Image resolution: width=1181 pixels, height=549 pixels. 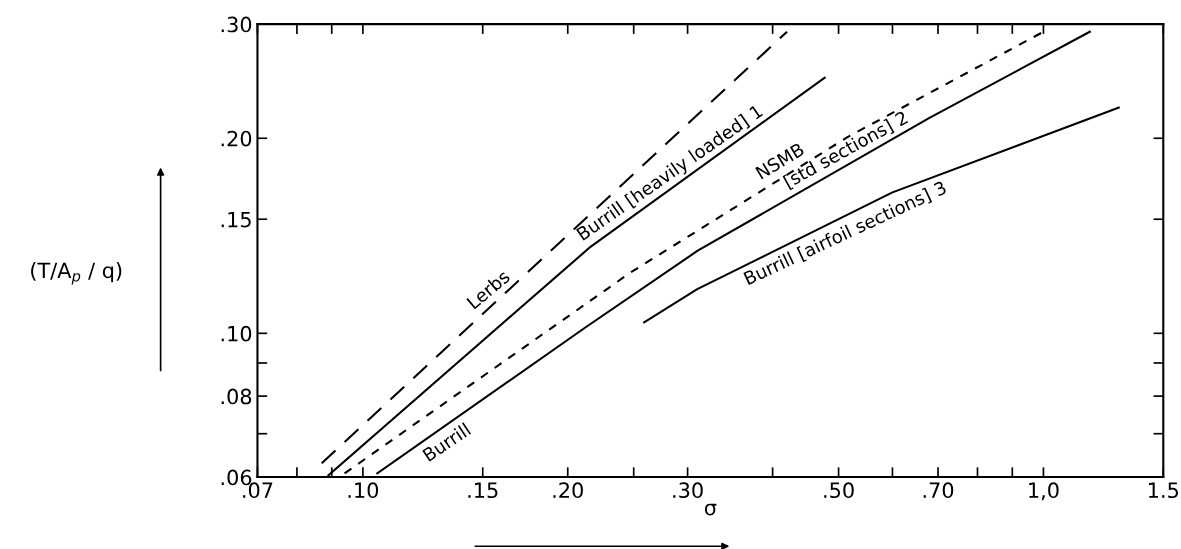 I want to click on y-tick-label: .10, so click(x=236, y=333).